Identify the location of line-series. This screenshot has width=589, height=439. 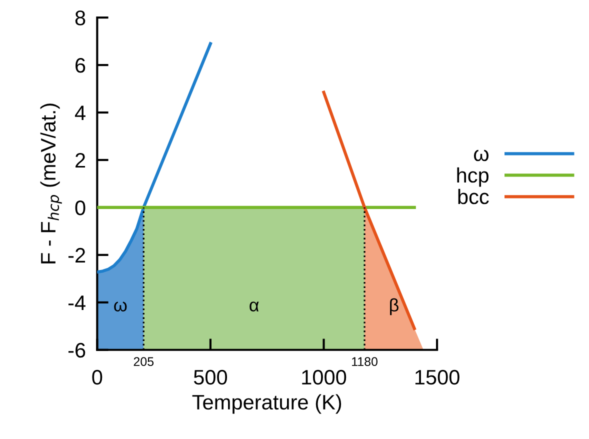
(154, 158).